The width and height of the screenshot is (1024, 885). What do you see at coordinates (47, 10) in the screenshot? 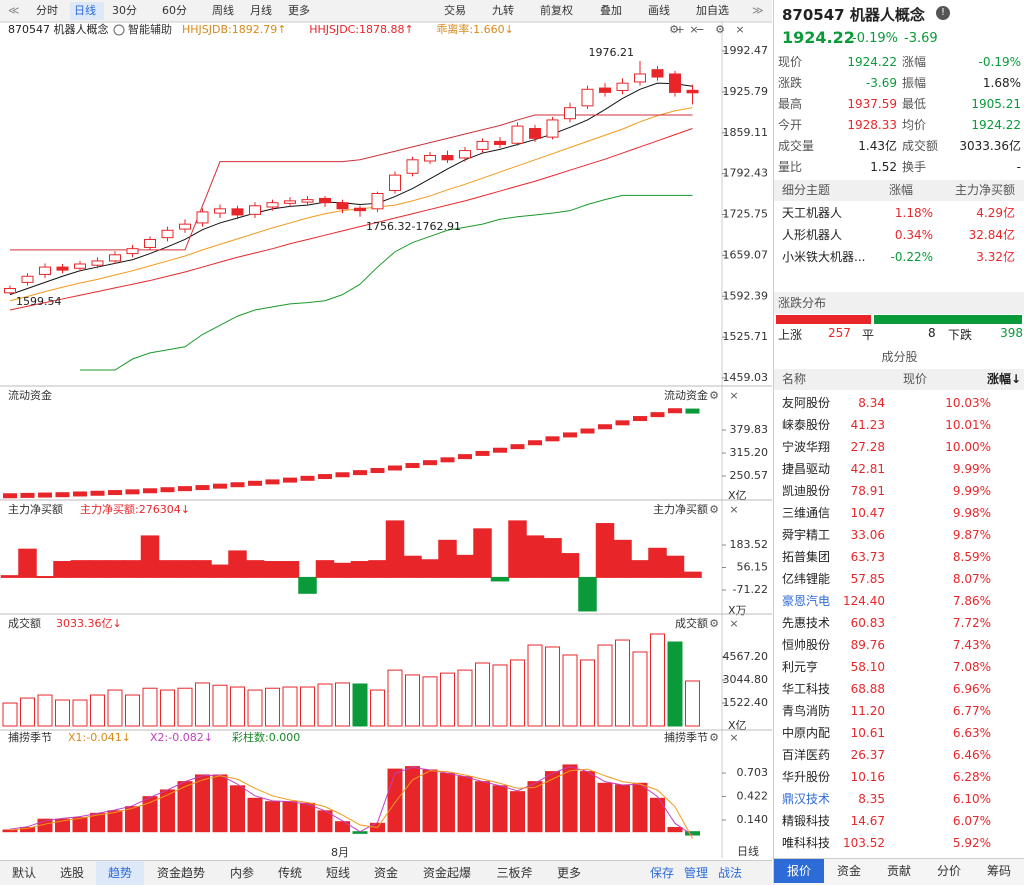
I see `period-tab: 分时` at bounding box center [47, 10].